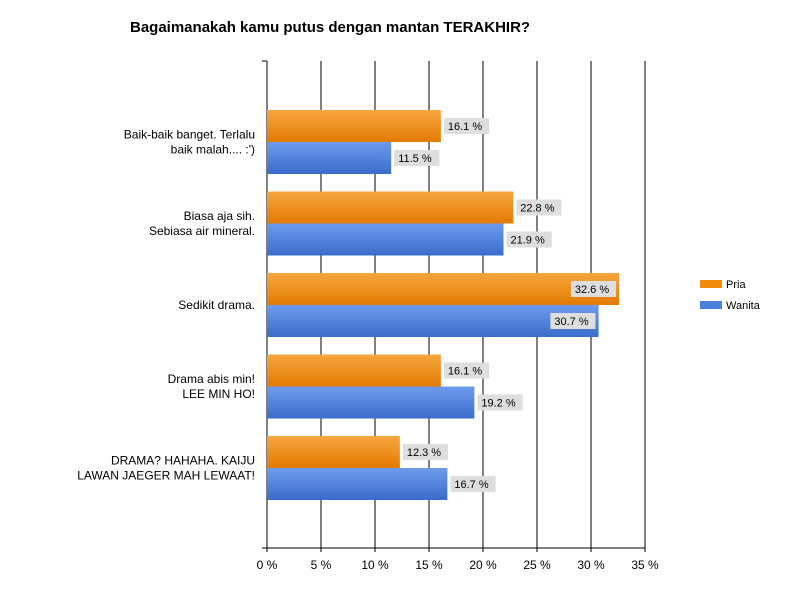  I want to click on category-label: Sedikit drama., so click(216, 305).